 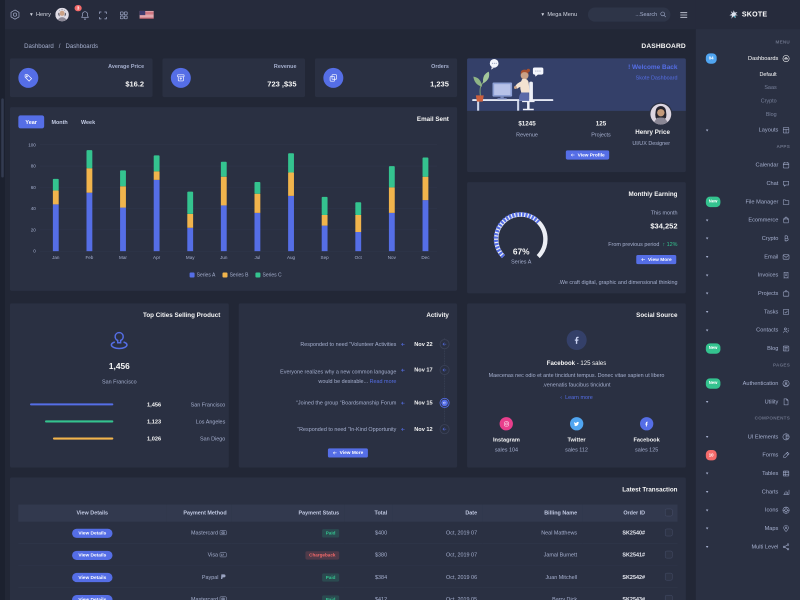 What do you see at coordinates (240, 276) in the screenshot?
I see `svg-text: Series B` at bounding box center [240, 276].